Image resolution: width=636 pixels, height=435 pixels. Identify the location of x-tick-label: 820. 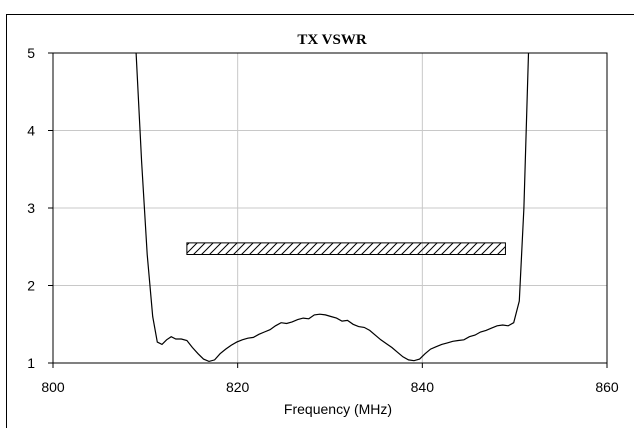
(238, 387).